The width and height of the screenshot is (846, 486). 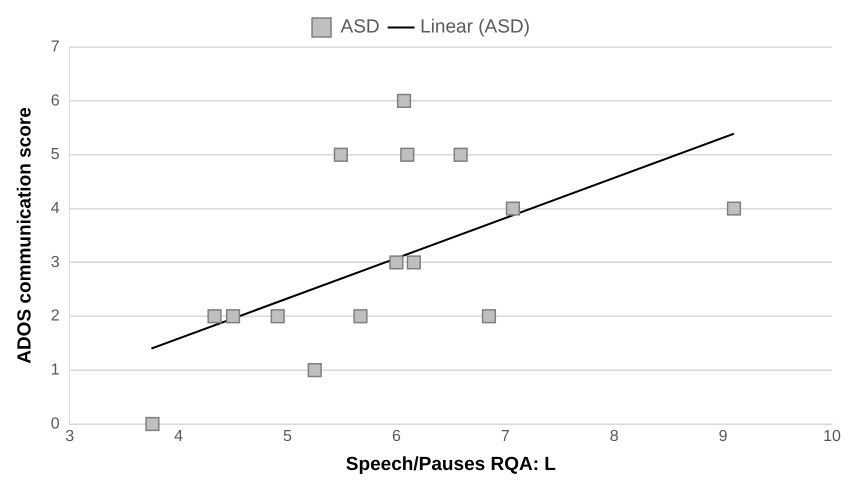 What do you see at coordinates (25, 235) in the screenshot?
I see `y-axis-title: ADOS communication score` at bounding box center [25, 235].